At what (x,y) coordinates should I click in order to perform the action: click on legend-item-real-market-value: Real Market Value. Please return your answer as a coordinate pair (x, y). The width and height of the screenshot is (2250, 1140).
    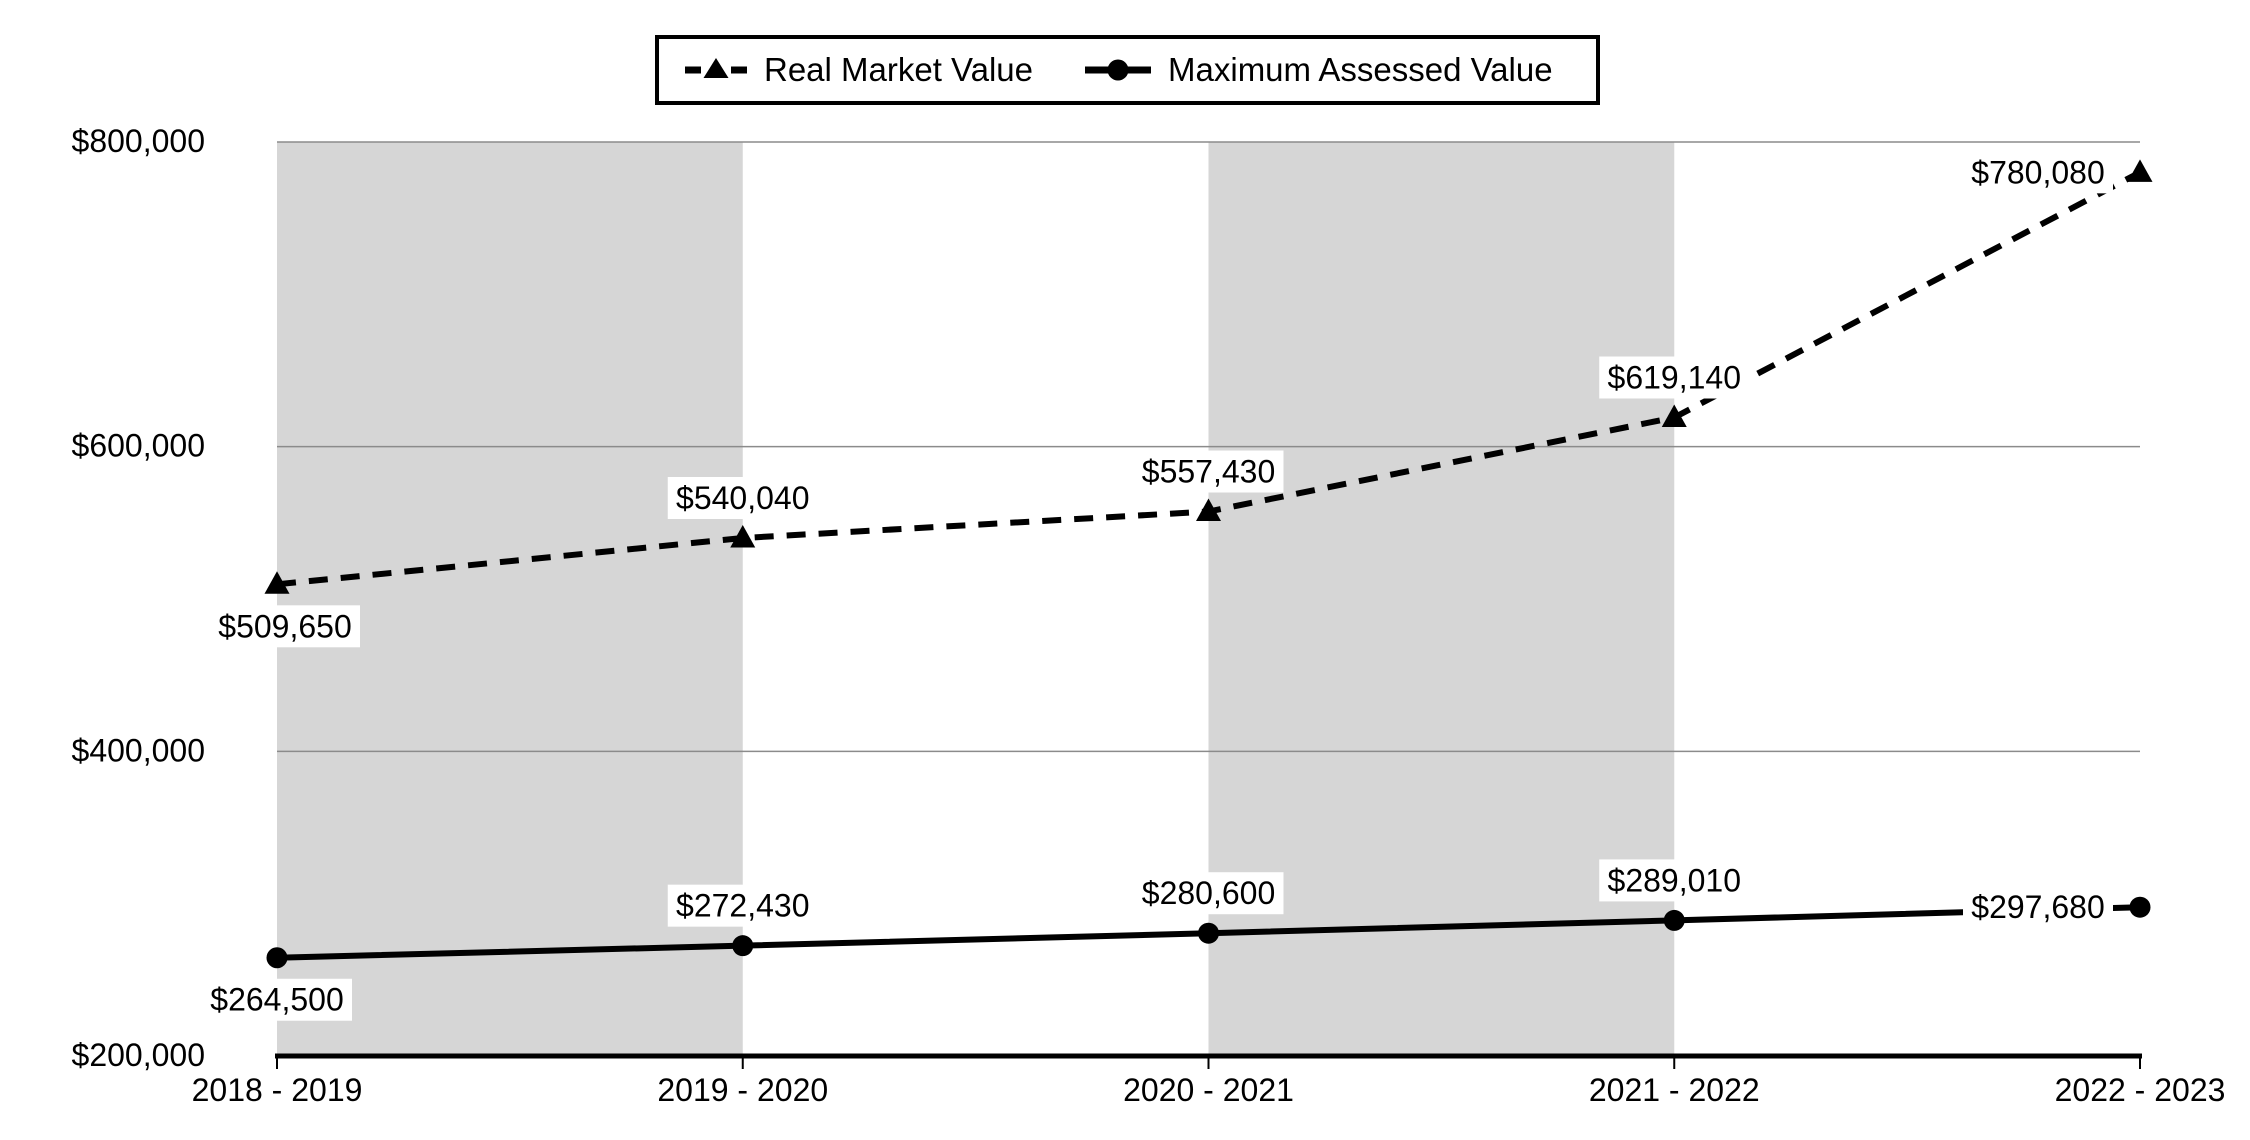
    Looking at the image, I should click on (859, 70).